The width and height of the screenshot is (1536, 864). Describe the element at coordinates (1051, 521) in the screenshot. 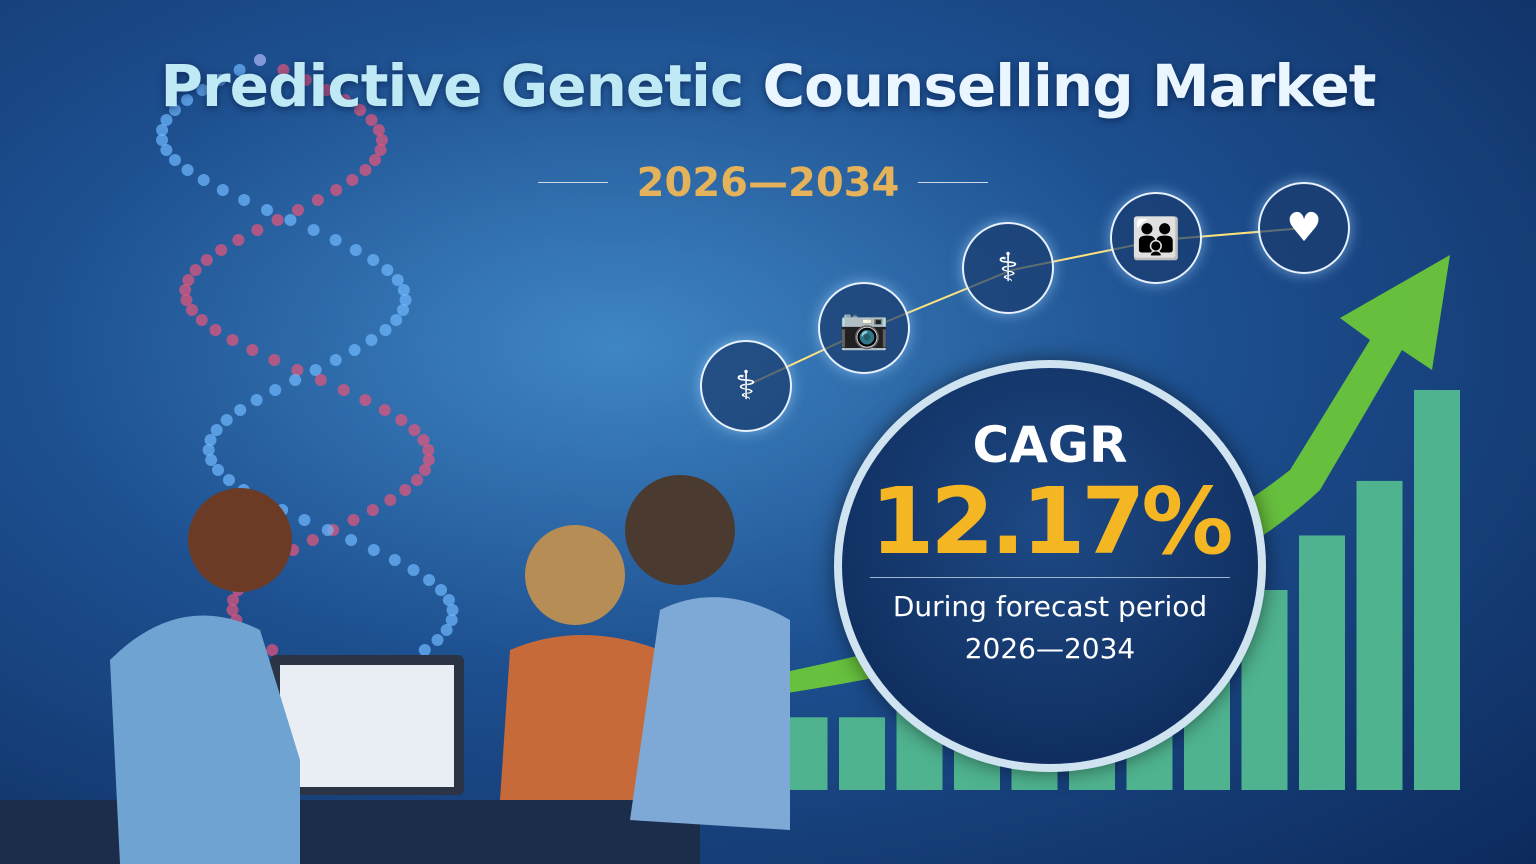

I see `cagr-value: 12.17%` at that location.